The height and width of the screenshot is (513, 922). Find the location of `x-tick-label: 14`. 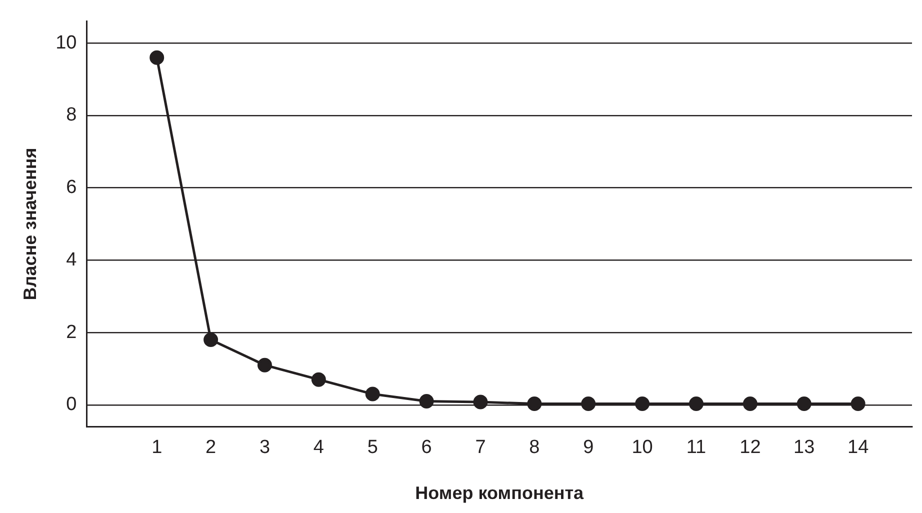

x-tick-label: 14 is located at coordinates (858, 447).